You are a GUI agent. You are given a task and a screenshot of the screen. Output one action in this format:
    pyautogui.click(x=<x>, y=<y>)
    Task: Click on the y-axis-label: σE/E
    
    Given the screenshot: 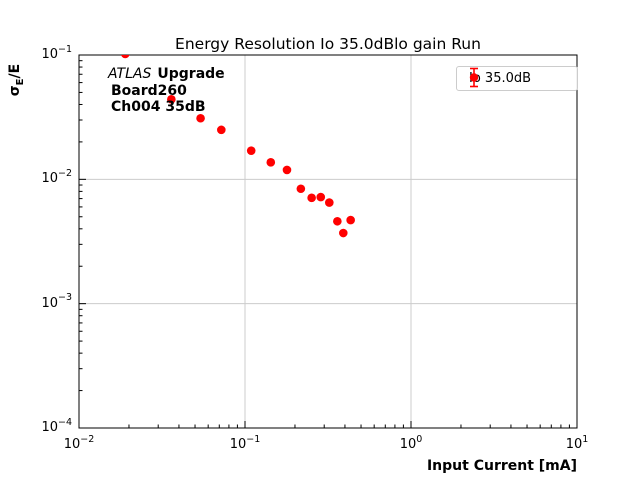 What is the action you would take?
    pyautogui.click(x=17, y=80)
    